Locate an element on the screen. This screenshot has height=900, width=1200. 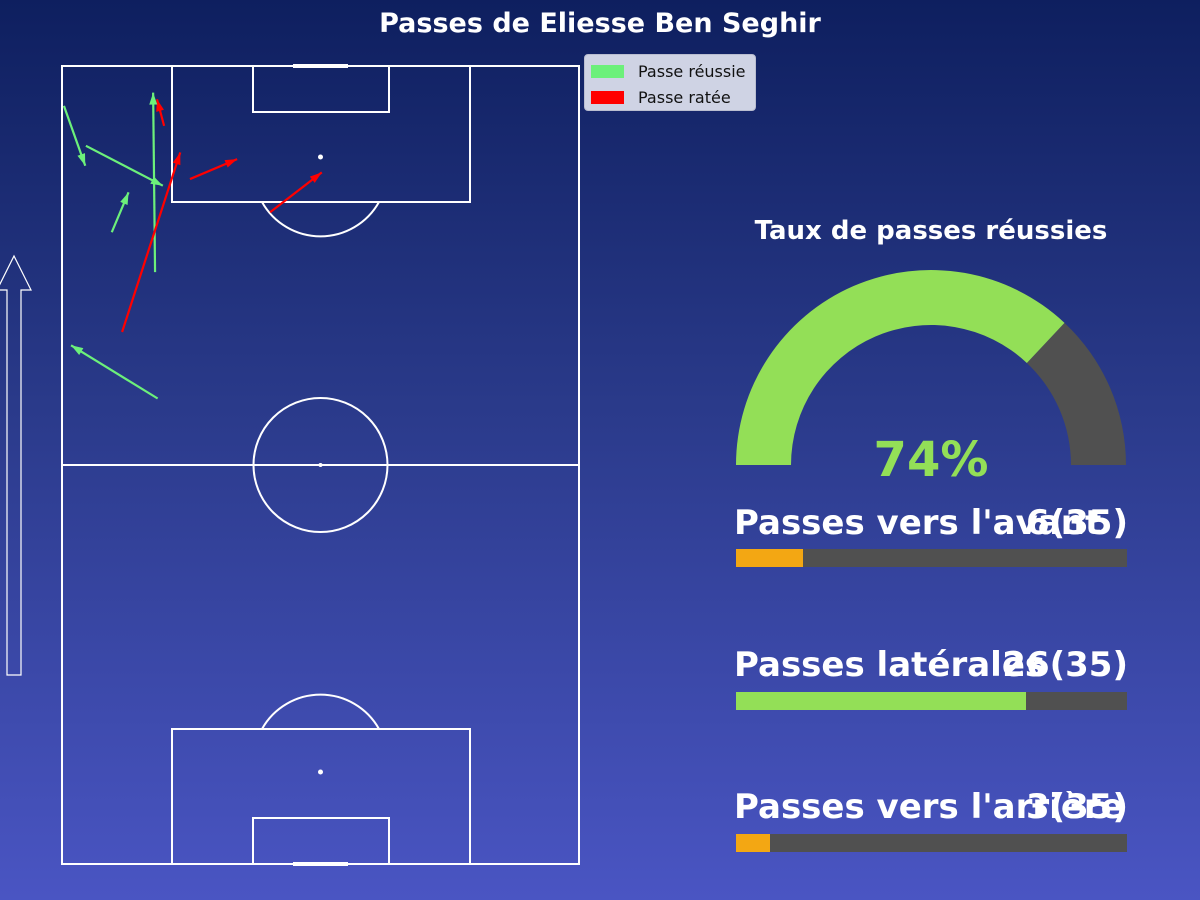
gauge-title: Taux de passes réussies is located at coordinates (931, 231).